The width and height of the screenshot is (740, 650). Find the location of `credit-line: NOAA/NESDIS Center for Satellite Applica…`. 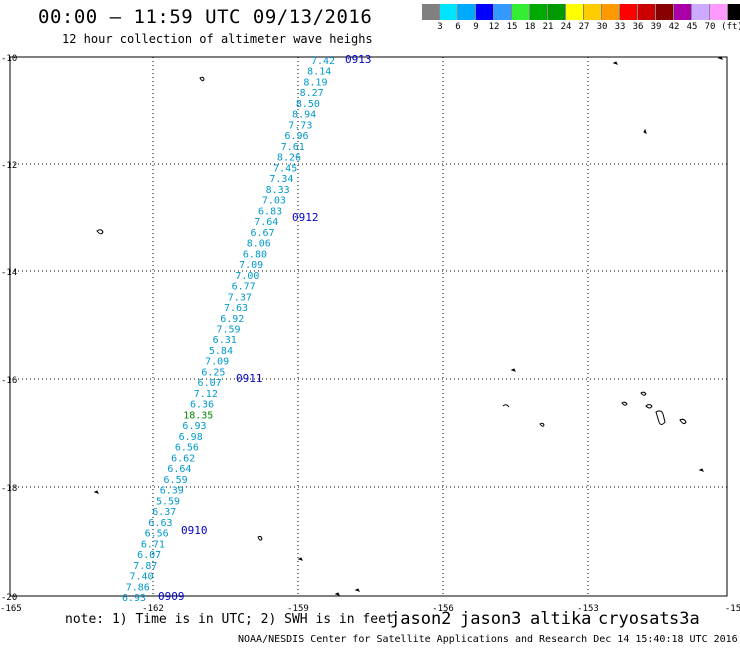

credit-line: NOAA/NESDIS Center for Satellite Applica… is located at coordinates (488, 639).